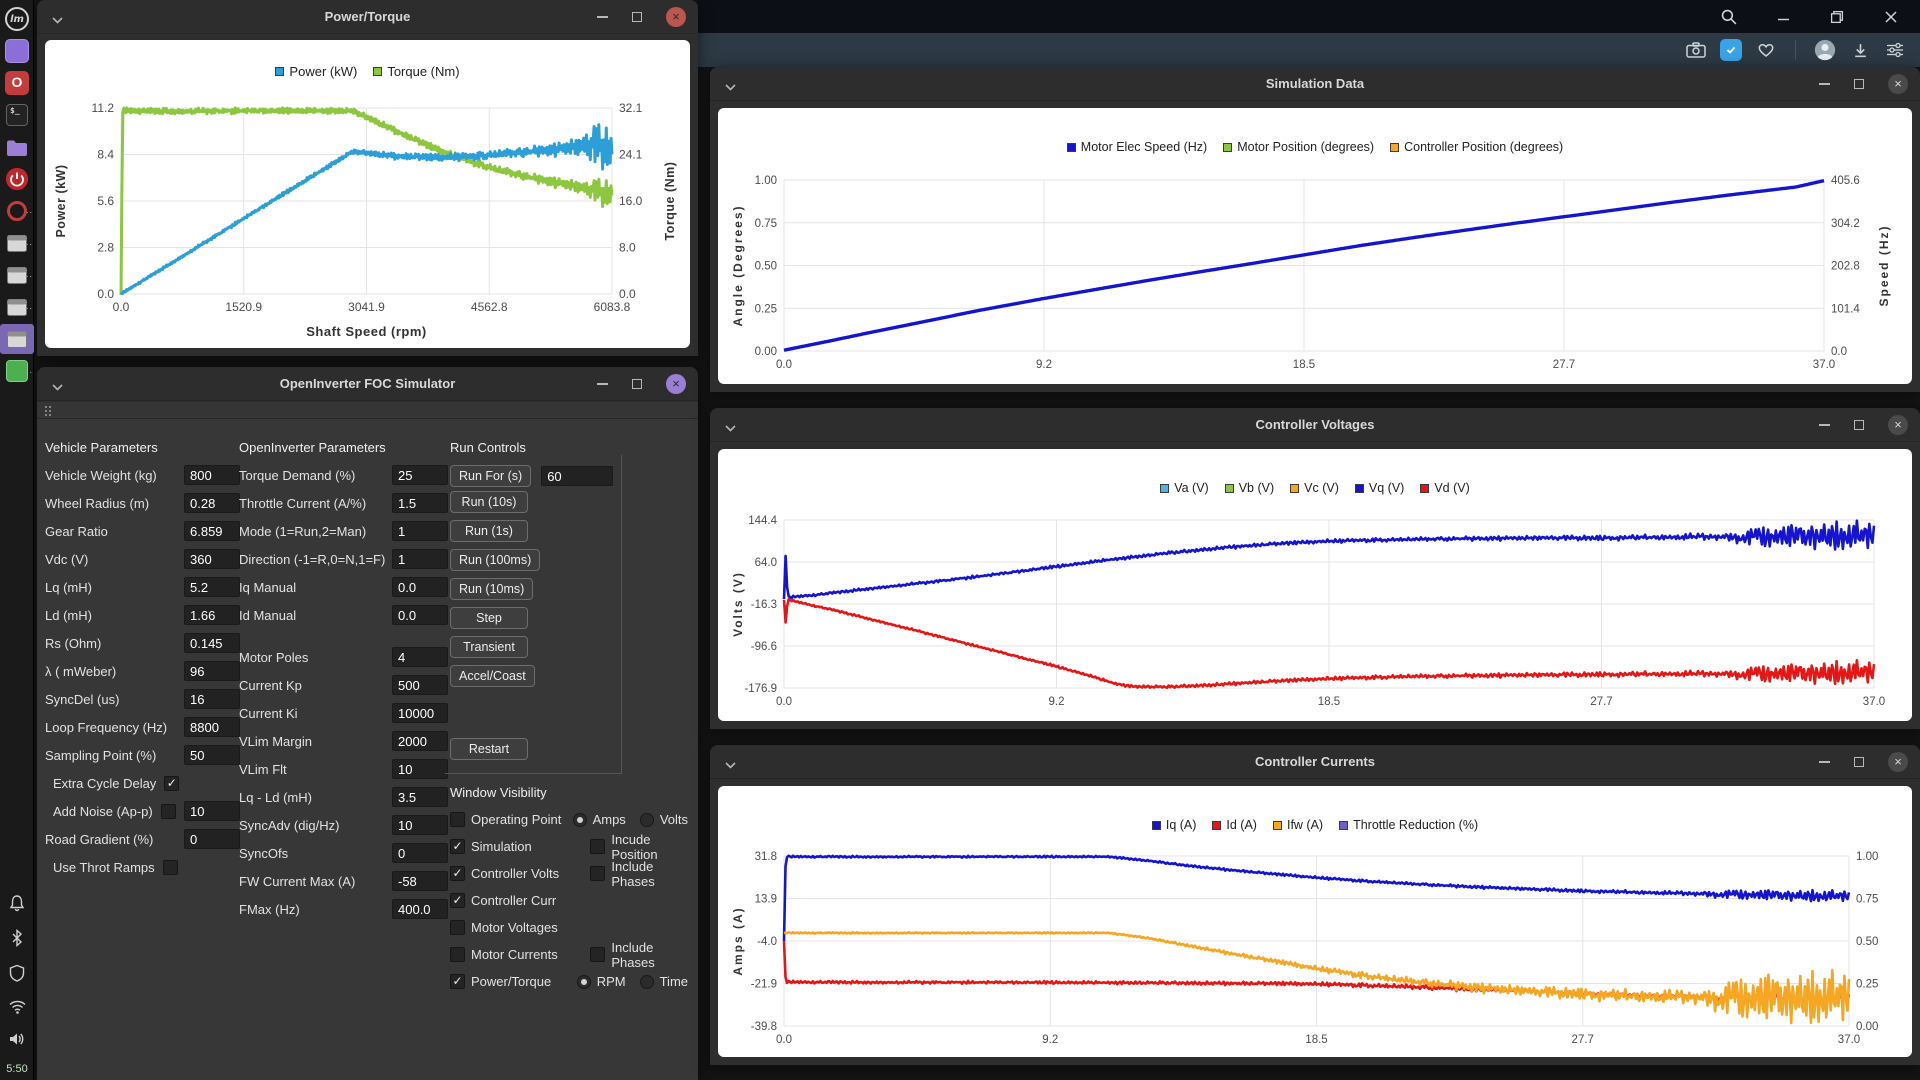 The width and height of the screenshot is (1920, 1080). I want to click on heart-icon, so click(1766, 50).